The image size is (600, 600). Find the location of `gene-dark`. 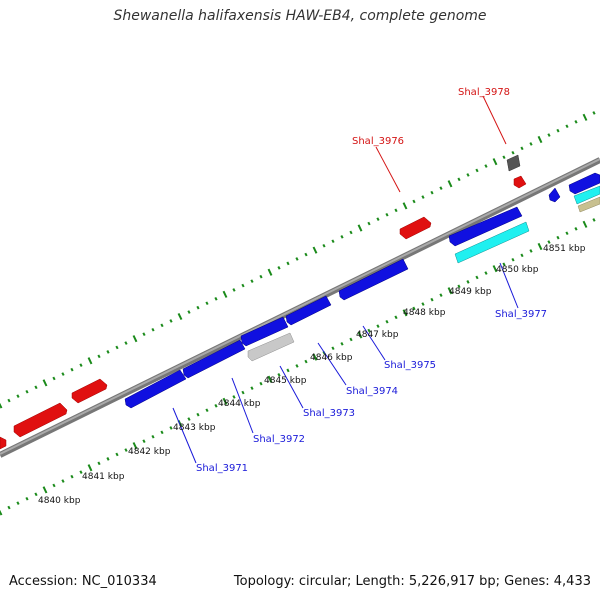

gene-dark is located at coordinates (513, 163).